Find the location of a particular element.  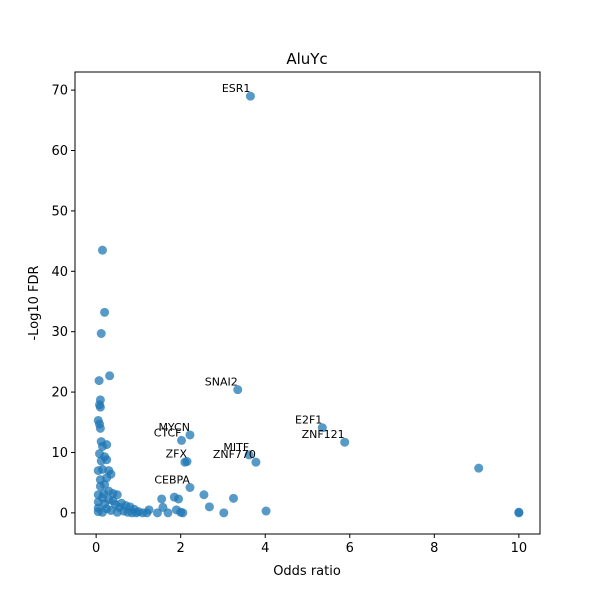

x-tick-label: 2 is located at coordinates (181, 548).